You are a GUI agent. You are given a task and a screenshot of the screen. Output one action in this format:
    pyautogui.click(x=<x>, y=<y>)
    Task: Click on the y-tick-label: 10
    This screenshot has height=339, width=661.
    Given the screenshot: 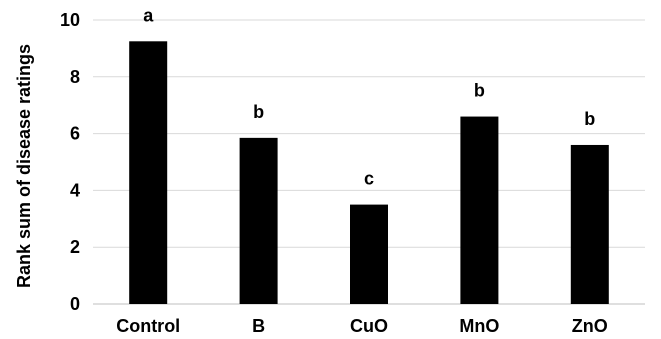 What is the action you would take?
    pyautogui.click(x=70, y=20)
    